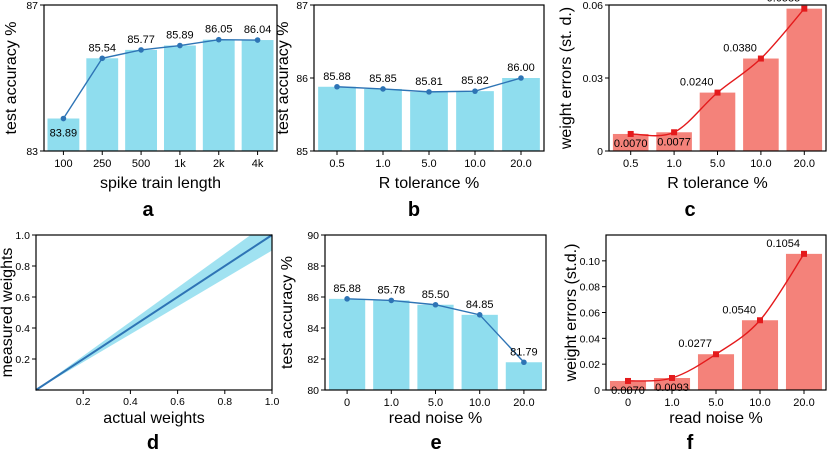  Describe the element at coordinates (783, 244) in the screenshot. I see `data-label: 0.1054` at that location.